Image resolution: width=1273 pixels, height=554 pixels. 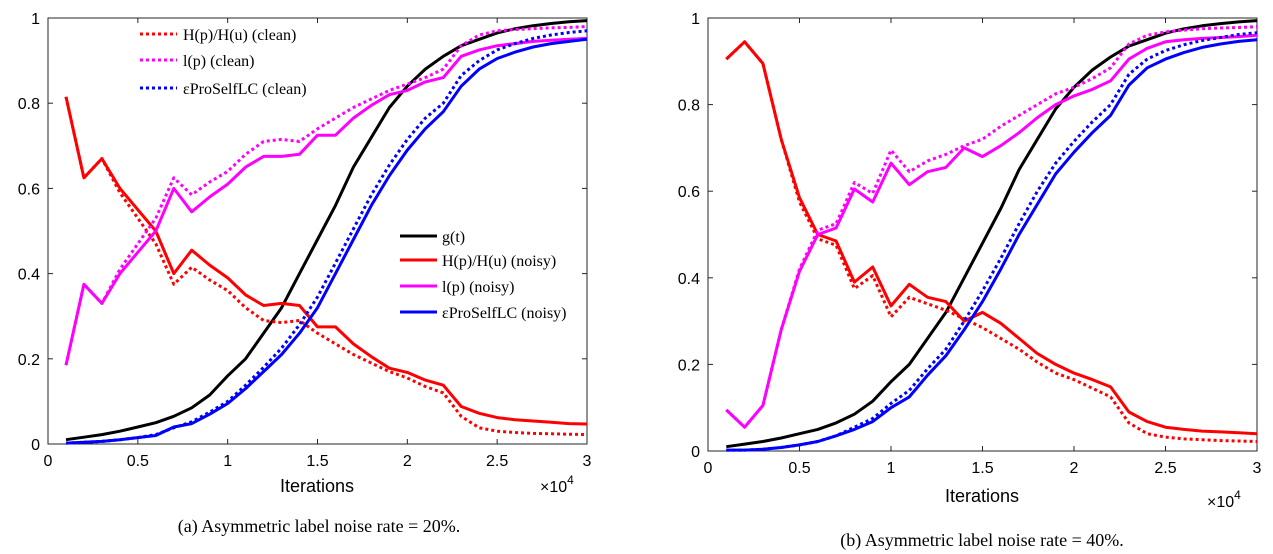 What do you see at coordinates (453, 237) in the screenshot?
I see `legend-label-gt: g(t)` at bounding box center [453, 237].